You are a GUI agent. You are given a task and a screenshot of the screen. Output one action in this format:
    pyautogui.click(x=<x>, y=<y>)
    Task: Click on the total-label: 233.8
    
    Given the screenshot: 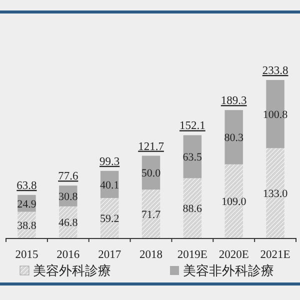 What is the action you would take?
    pyautogui.click(x=275, y=71)
    